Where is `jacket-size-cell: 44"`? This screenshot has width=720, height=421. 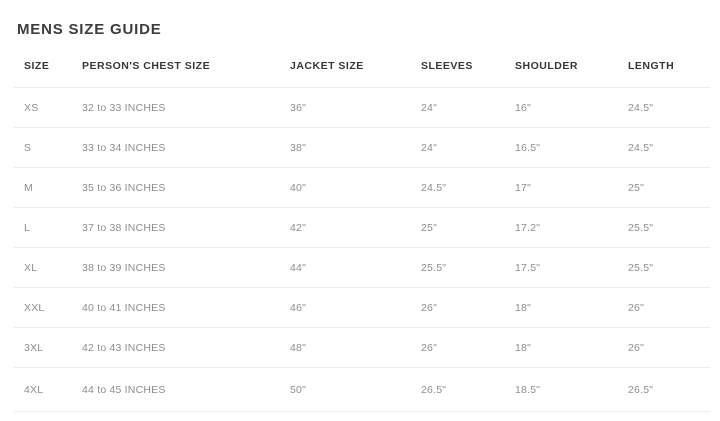
jacket-size-cell: 44" is located at coordinates (355, 267).